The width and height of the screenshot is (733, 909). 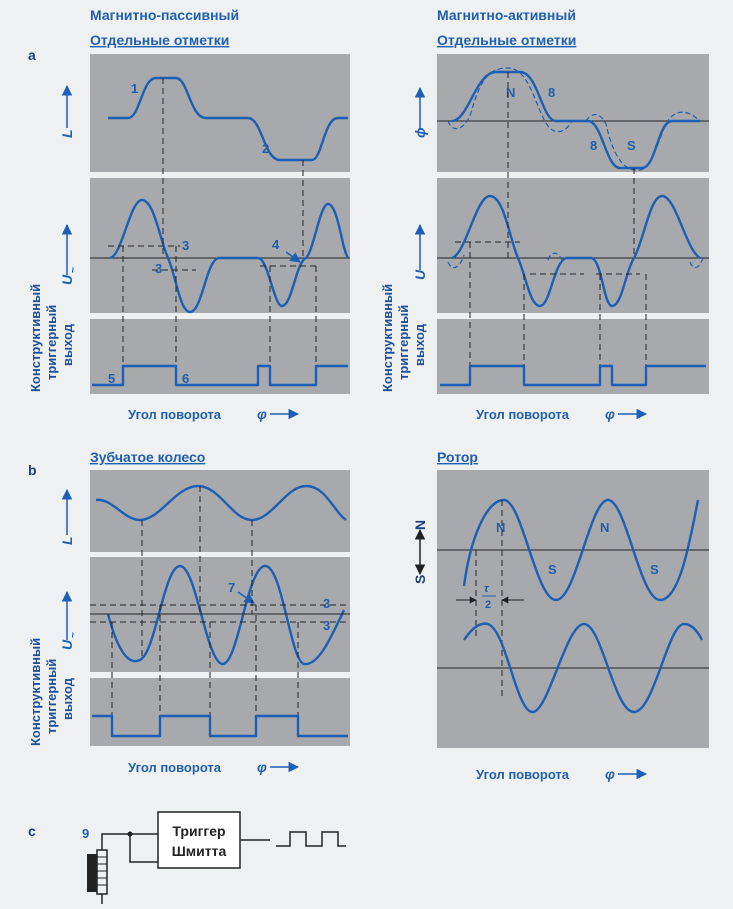 What do you see at coordinates (185, 378) in the screenshot?
I see `a-left-label-6: 6` at bounding box center [185, 378].